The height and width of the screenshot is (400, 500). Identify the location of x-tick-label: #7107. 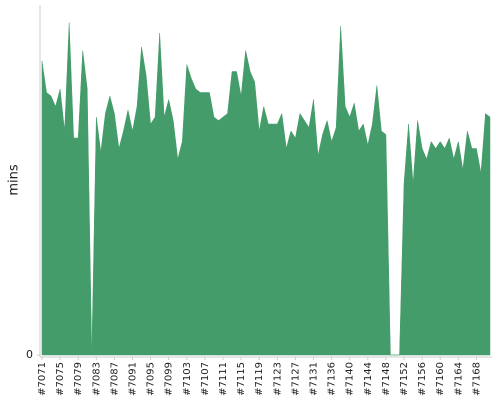
(205, 379).